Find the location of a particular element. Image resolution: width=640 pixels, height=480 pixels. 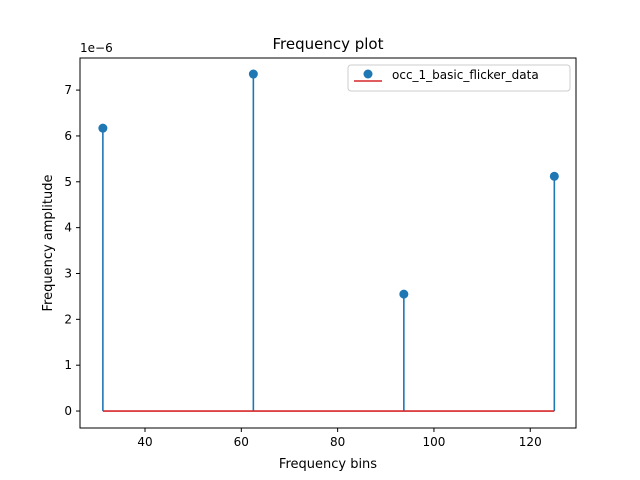

x-tick-label-2: 80 is located at coordinates (337, 442).